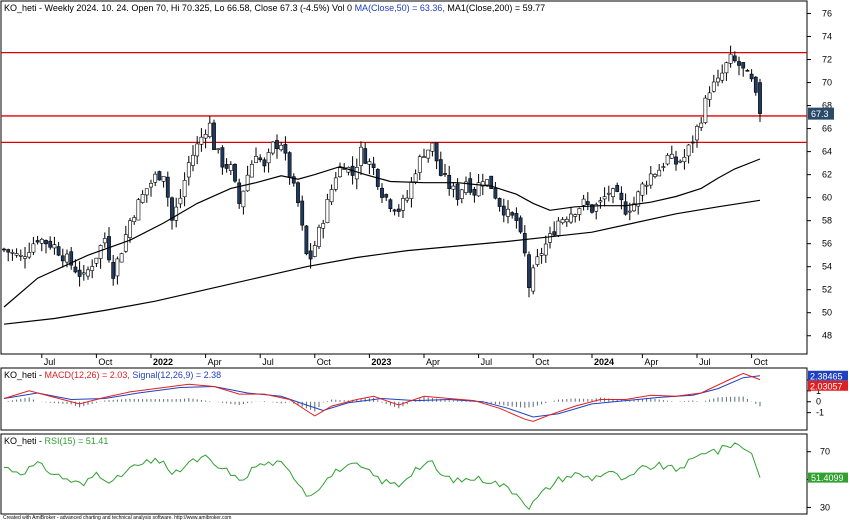 The width and height of the screenshot is (850, 521). What do you see at coordinates (827, 313) in the screenshot?
I see `price-ytick-label: 50` at bounding box center [827, 313].